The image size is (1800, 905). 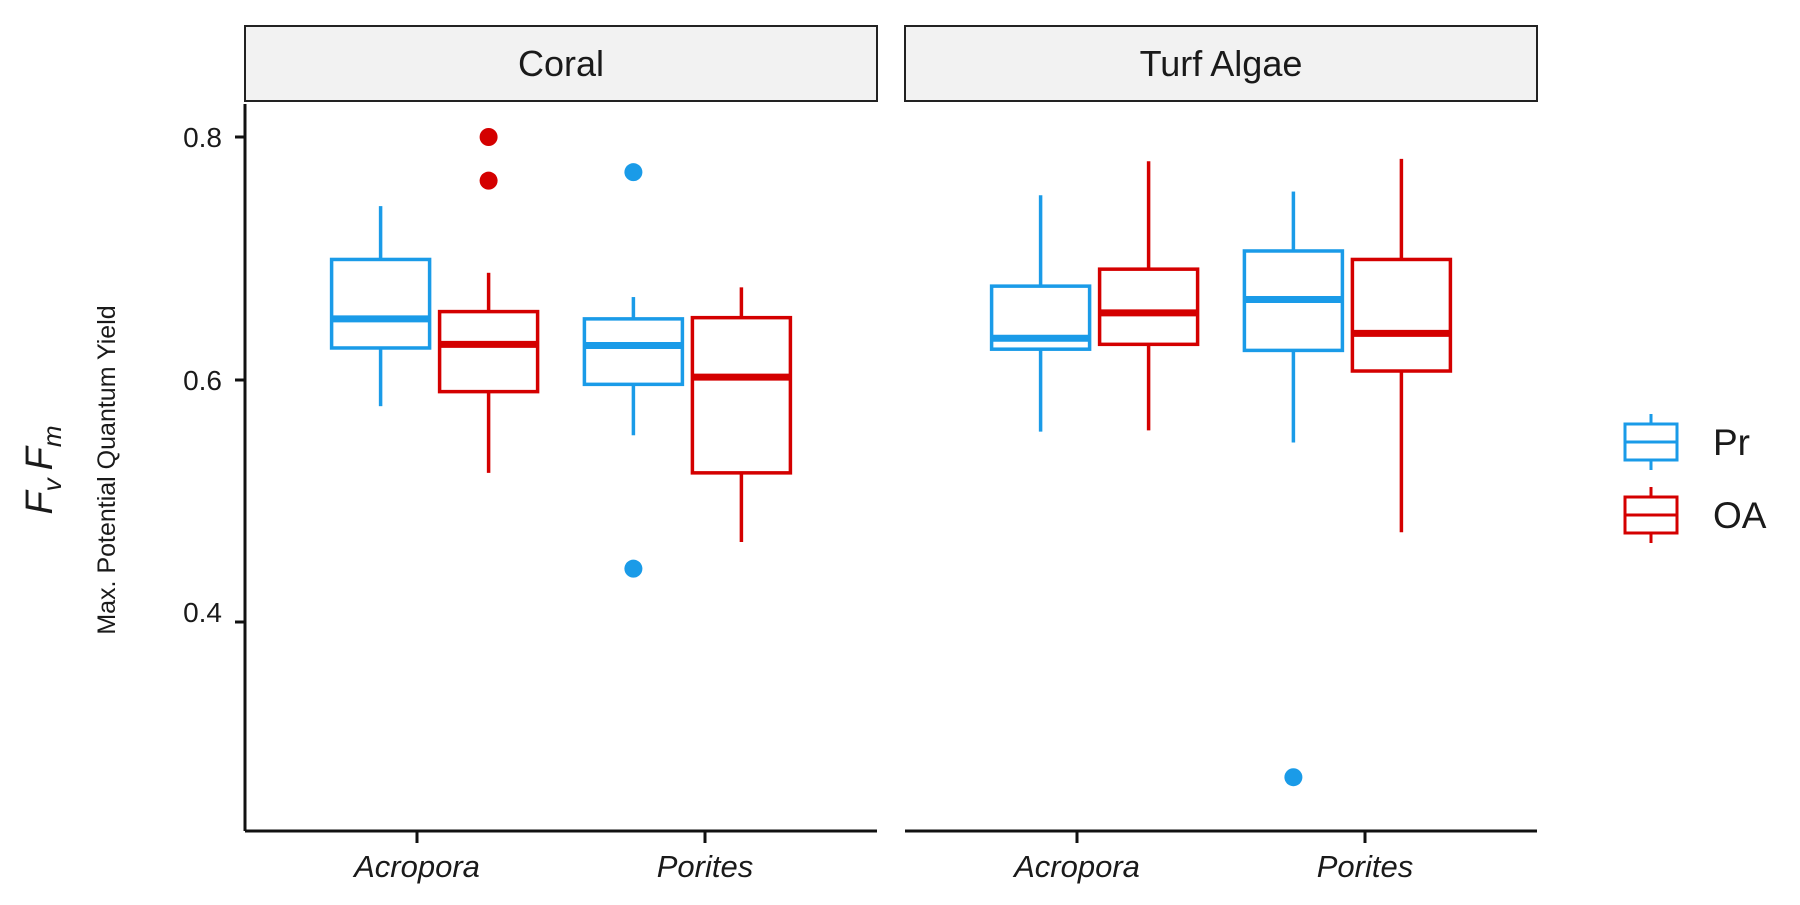 What do you see at coordinates (1076, 866) in the screenshot?
I see `x-tick-label-turf-algae-acropora: Acropora` at bounding box center [1076, 866].